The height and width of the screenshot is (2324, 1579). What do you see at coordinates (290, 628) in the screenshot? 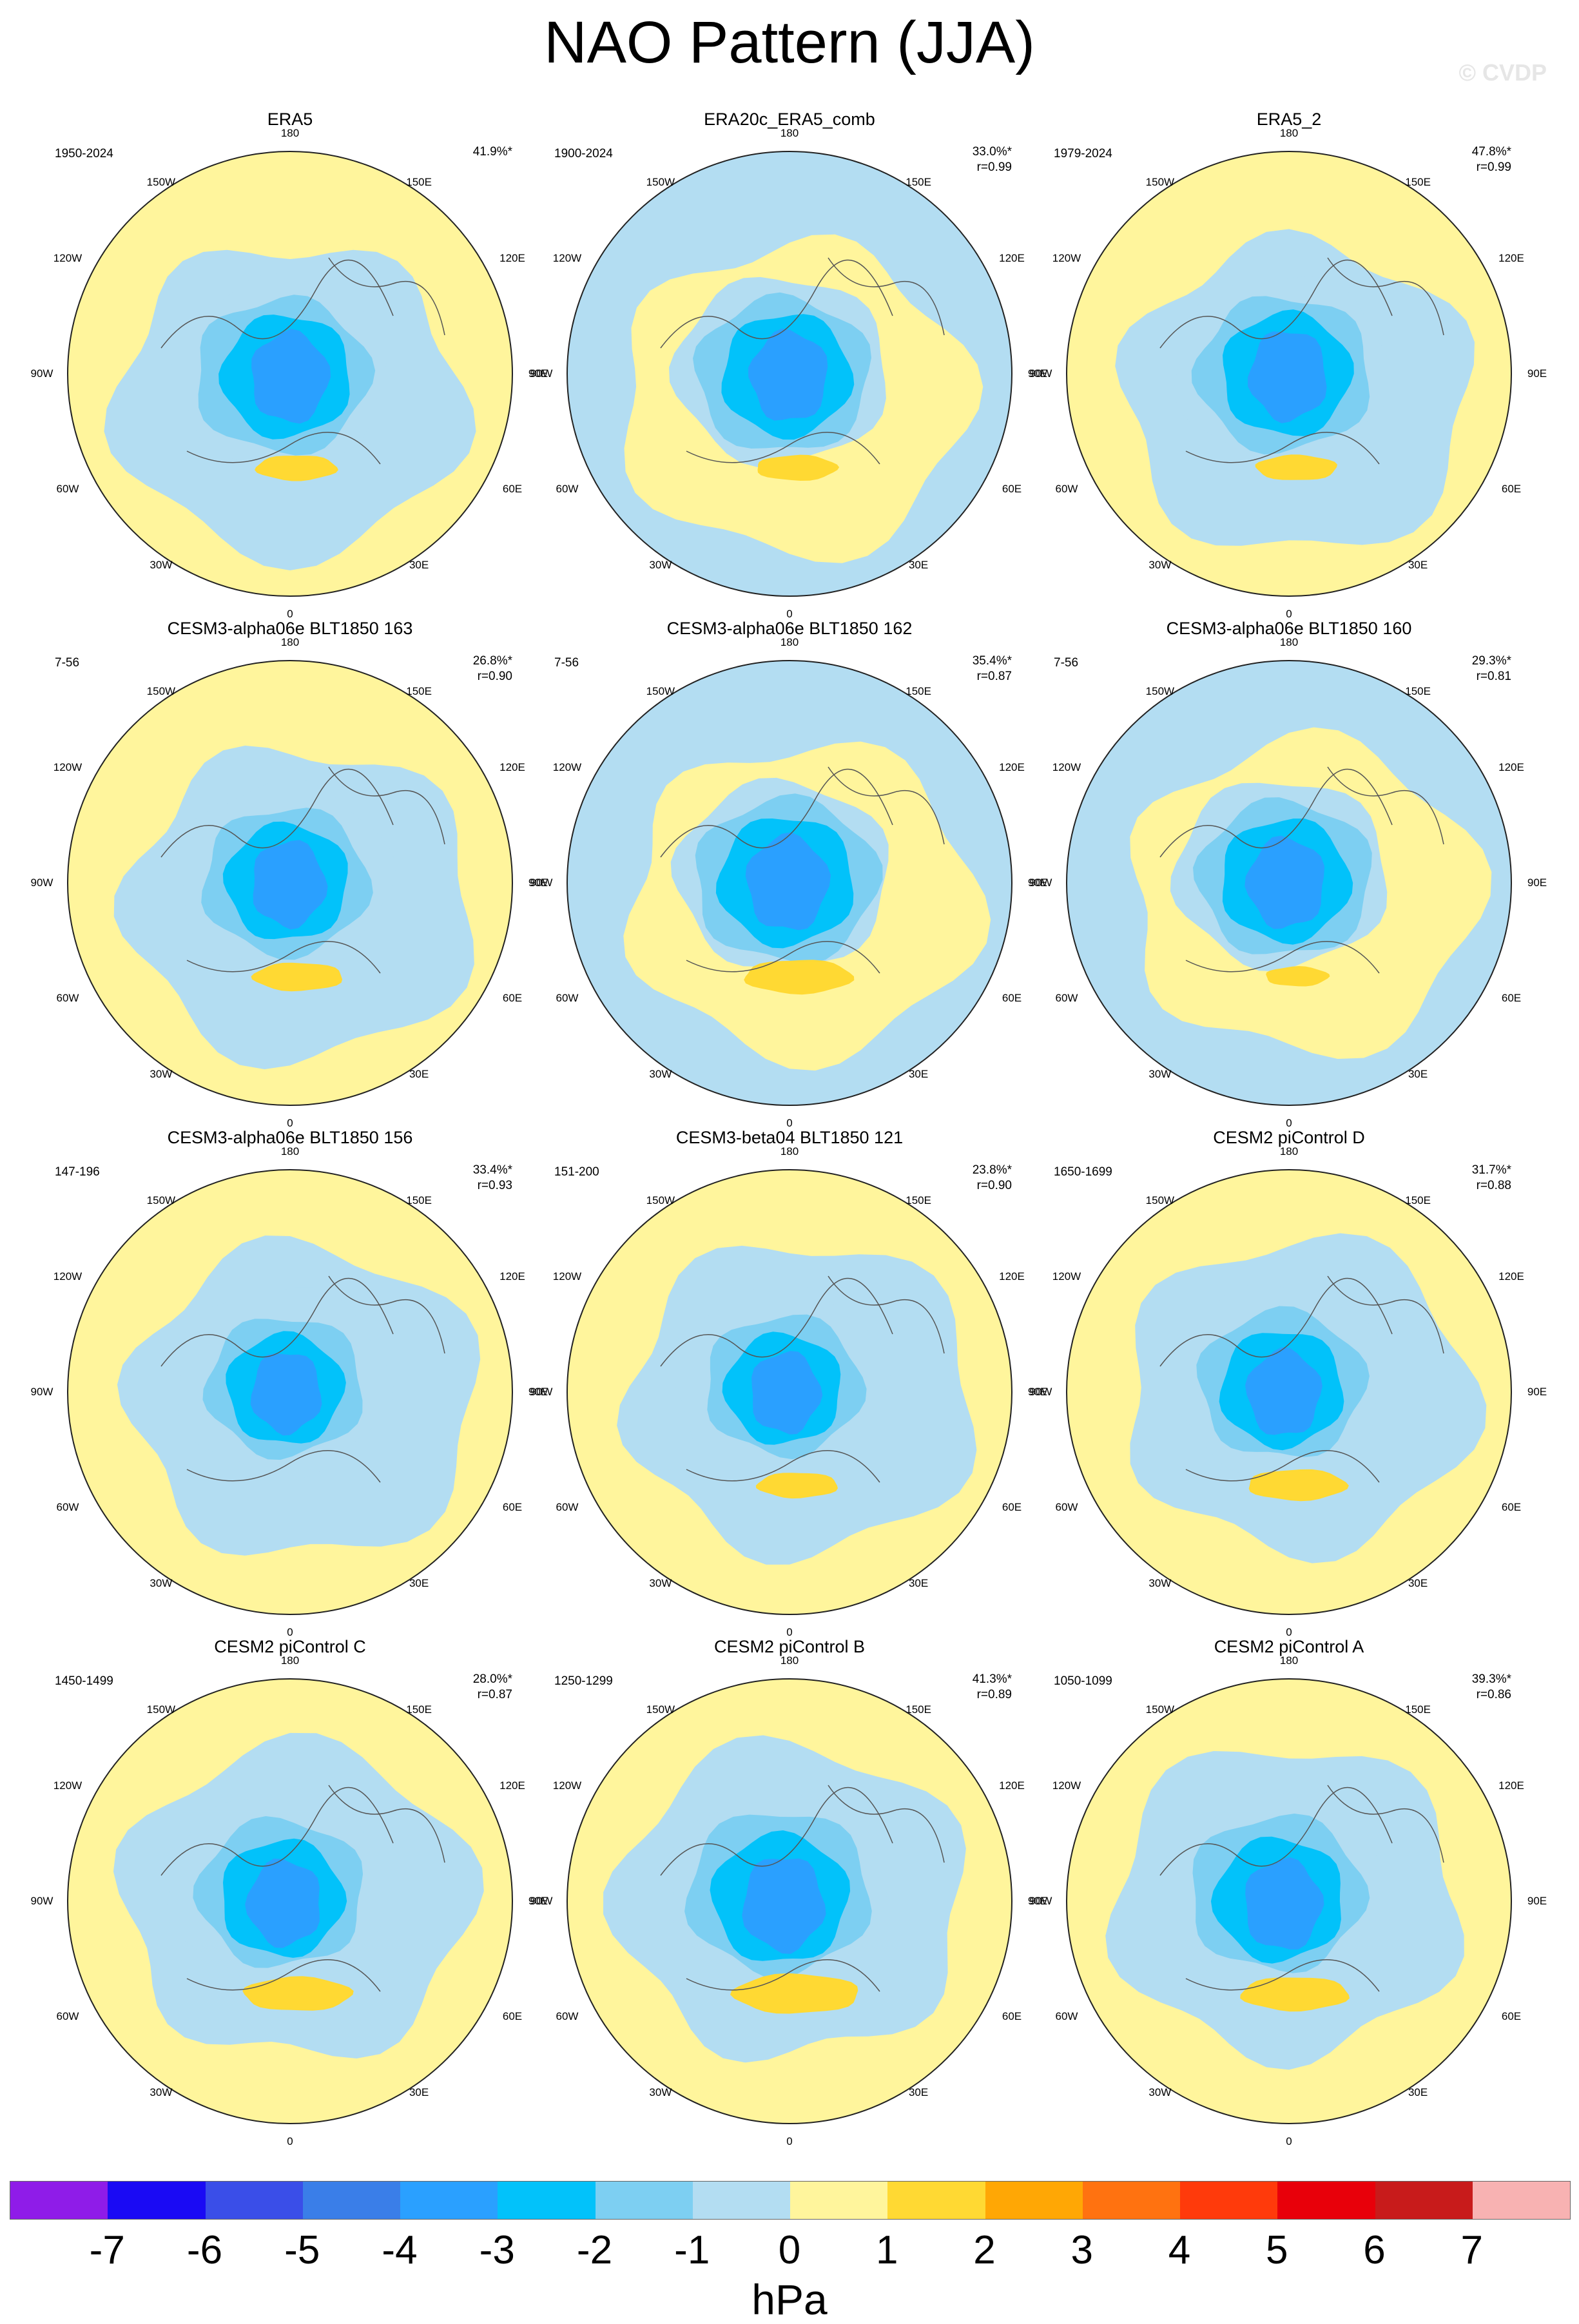
I see `panel-title: CESM3-alpha06e BLT1850 163` at bounding box center [290, 628].